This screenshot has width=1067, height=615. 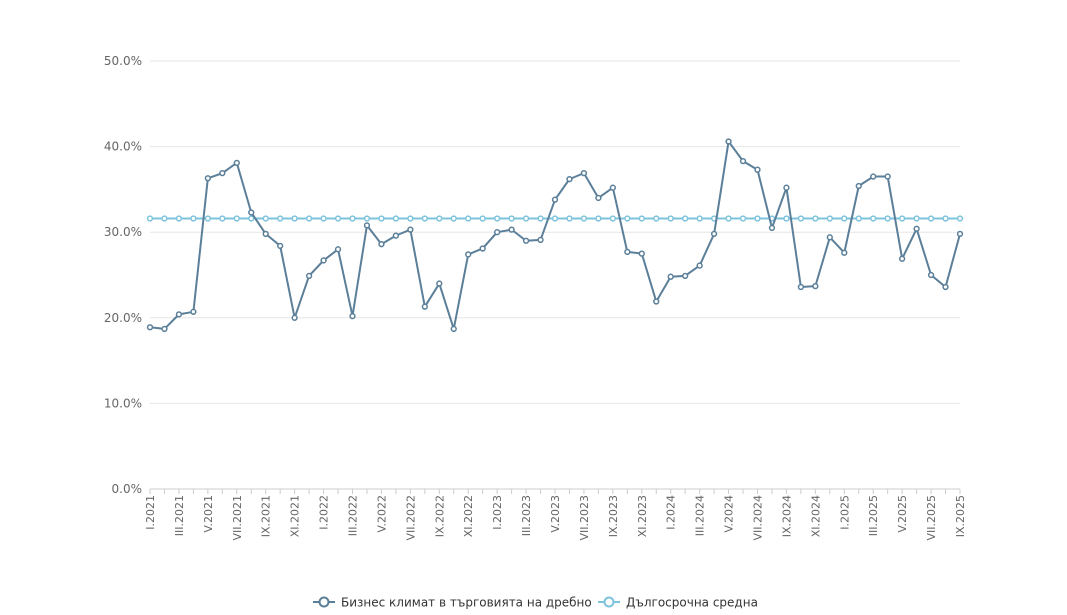 What do you see at coordinates (678, 603) in the screenshot?
I see `legend-item-long-term-average: Дългосрочна средна` at bounding box center [678, 603].